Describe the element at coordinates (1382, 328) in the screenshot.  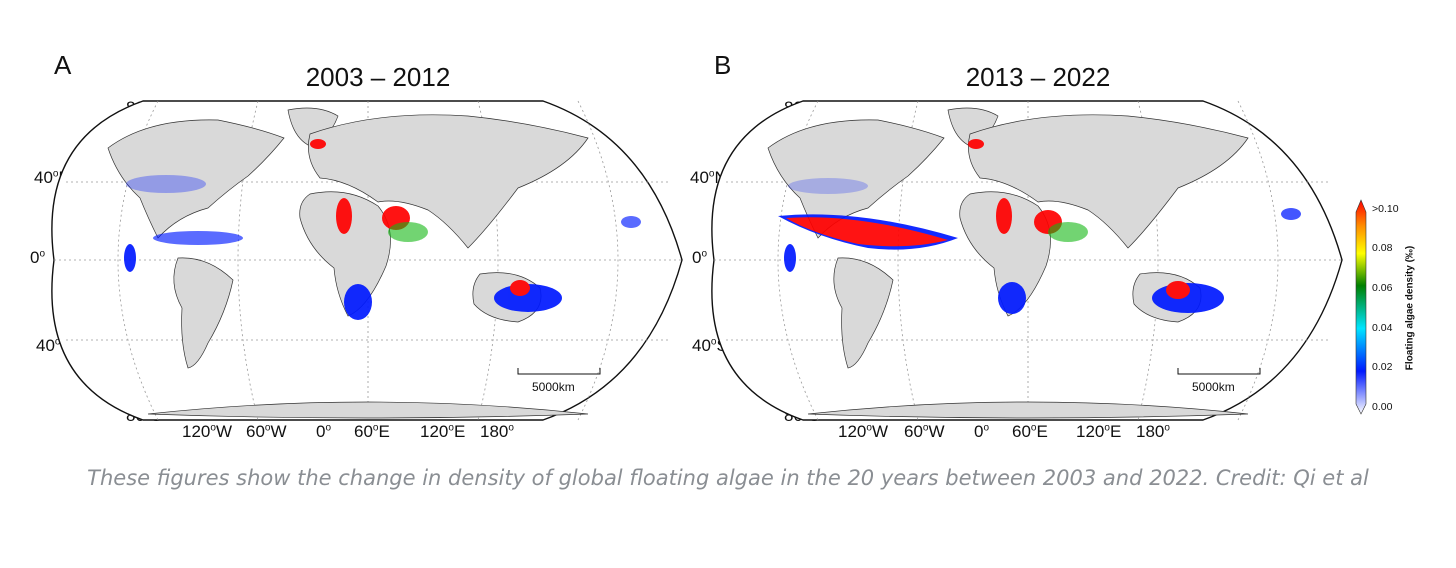
I see `colorbar-tick: 0.04` at that location.